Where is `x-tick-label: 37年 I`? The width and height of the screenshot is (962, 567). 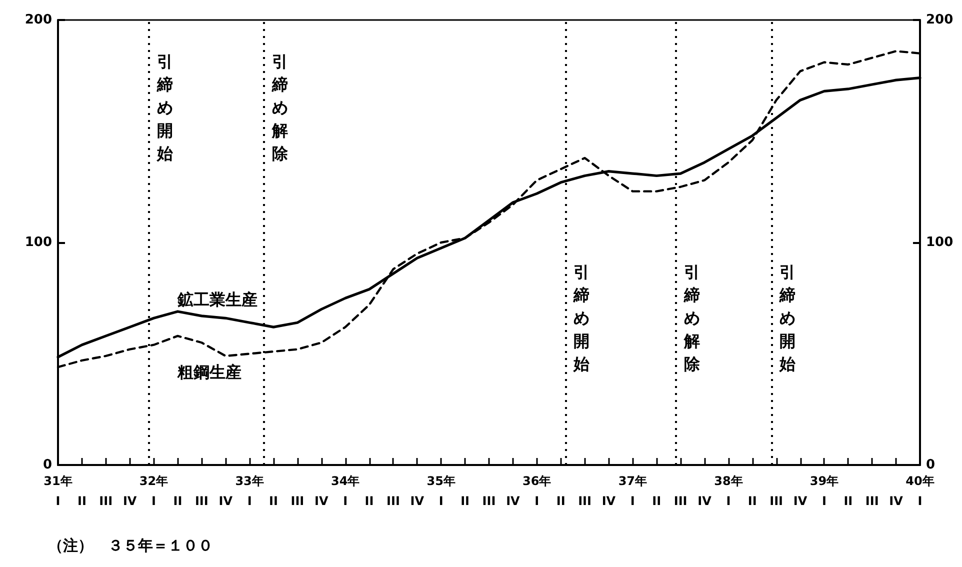
x-tick-label: 37年 I is located at coordinates (633, 491).